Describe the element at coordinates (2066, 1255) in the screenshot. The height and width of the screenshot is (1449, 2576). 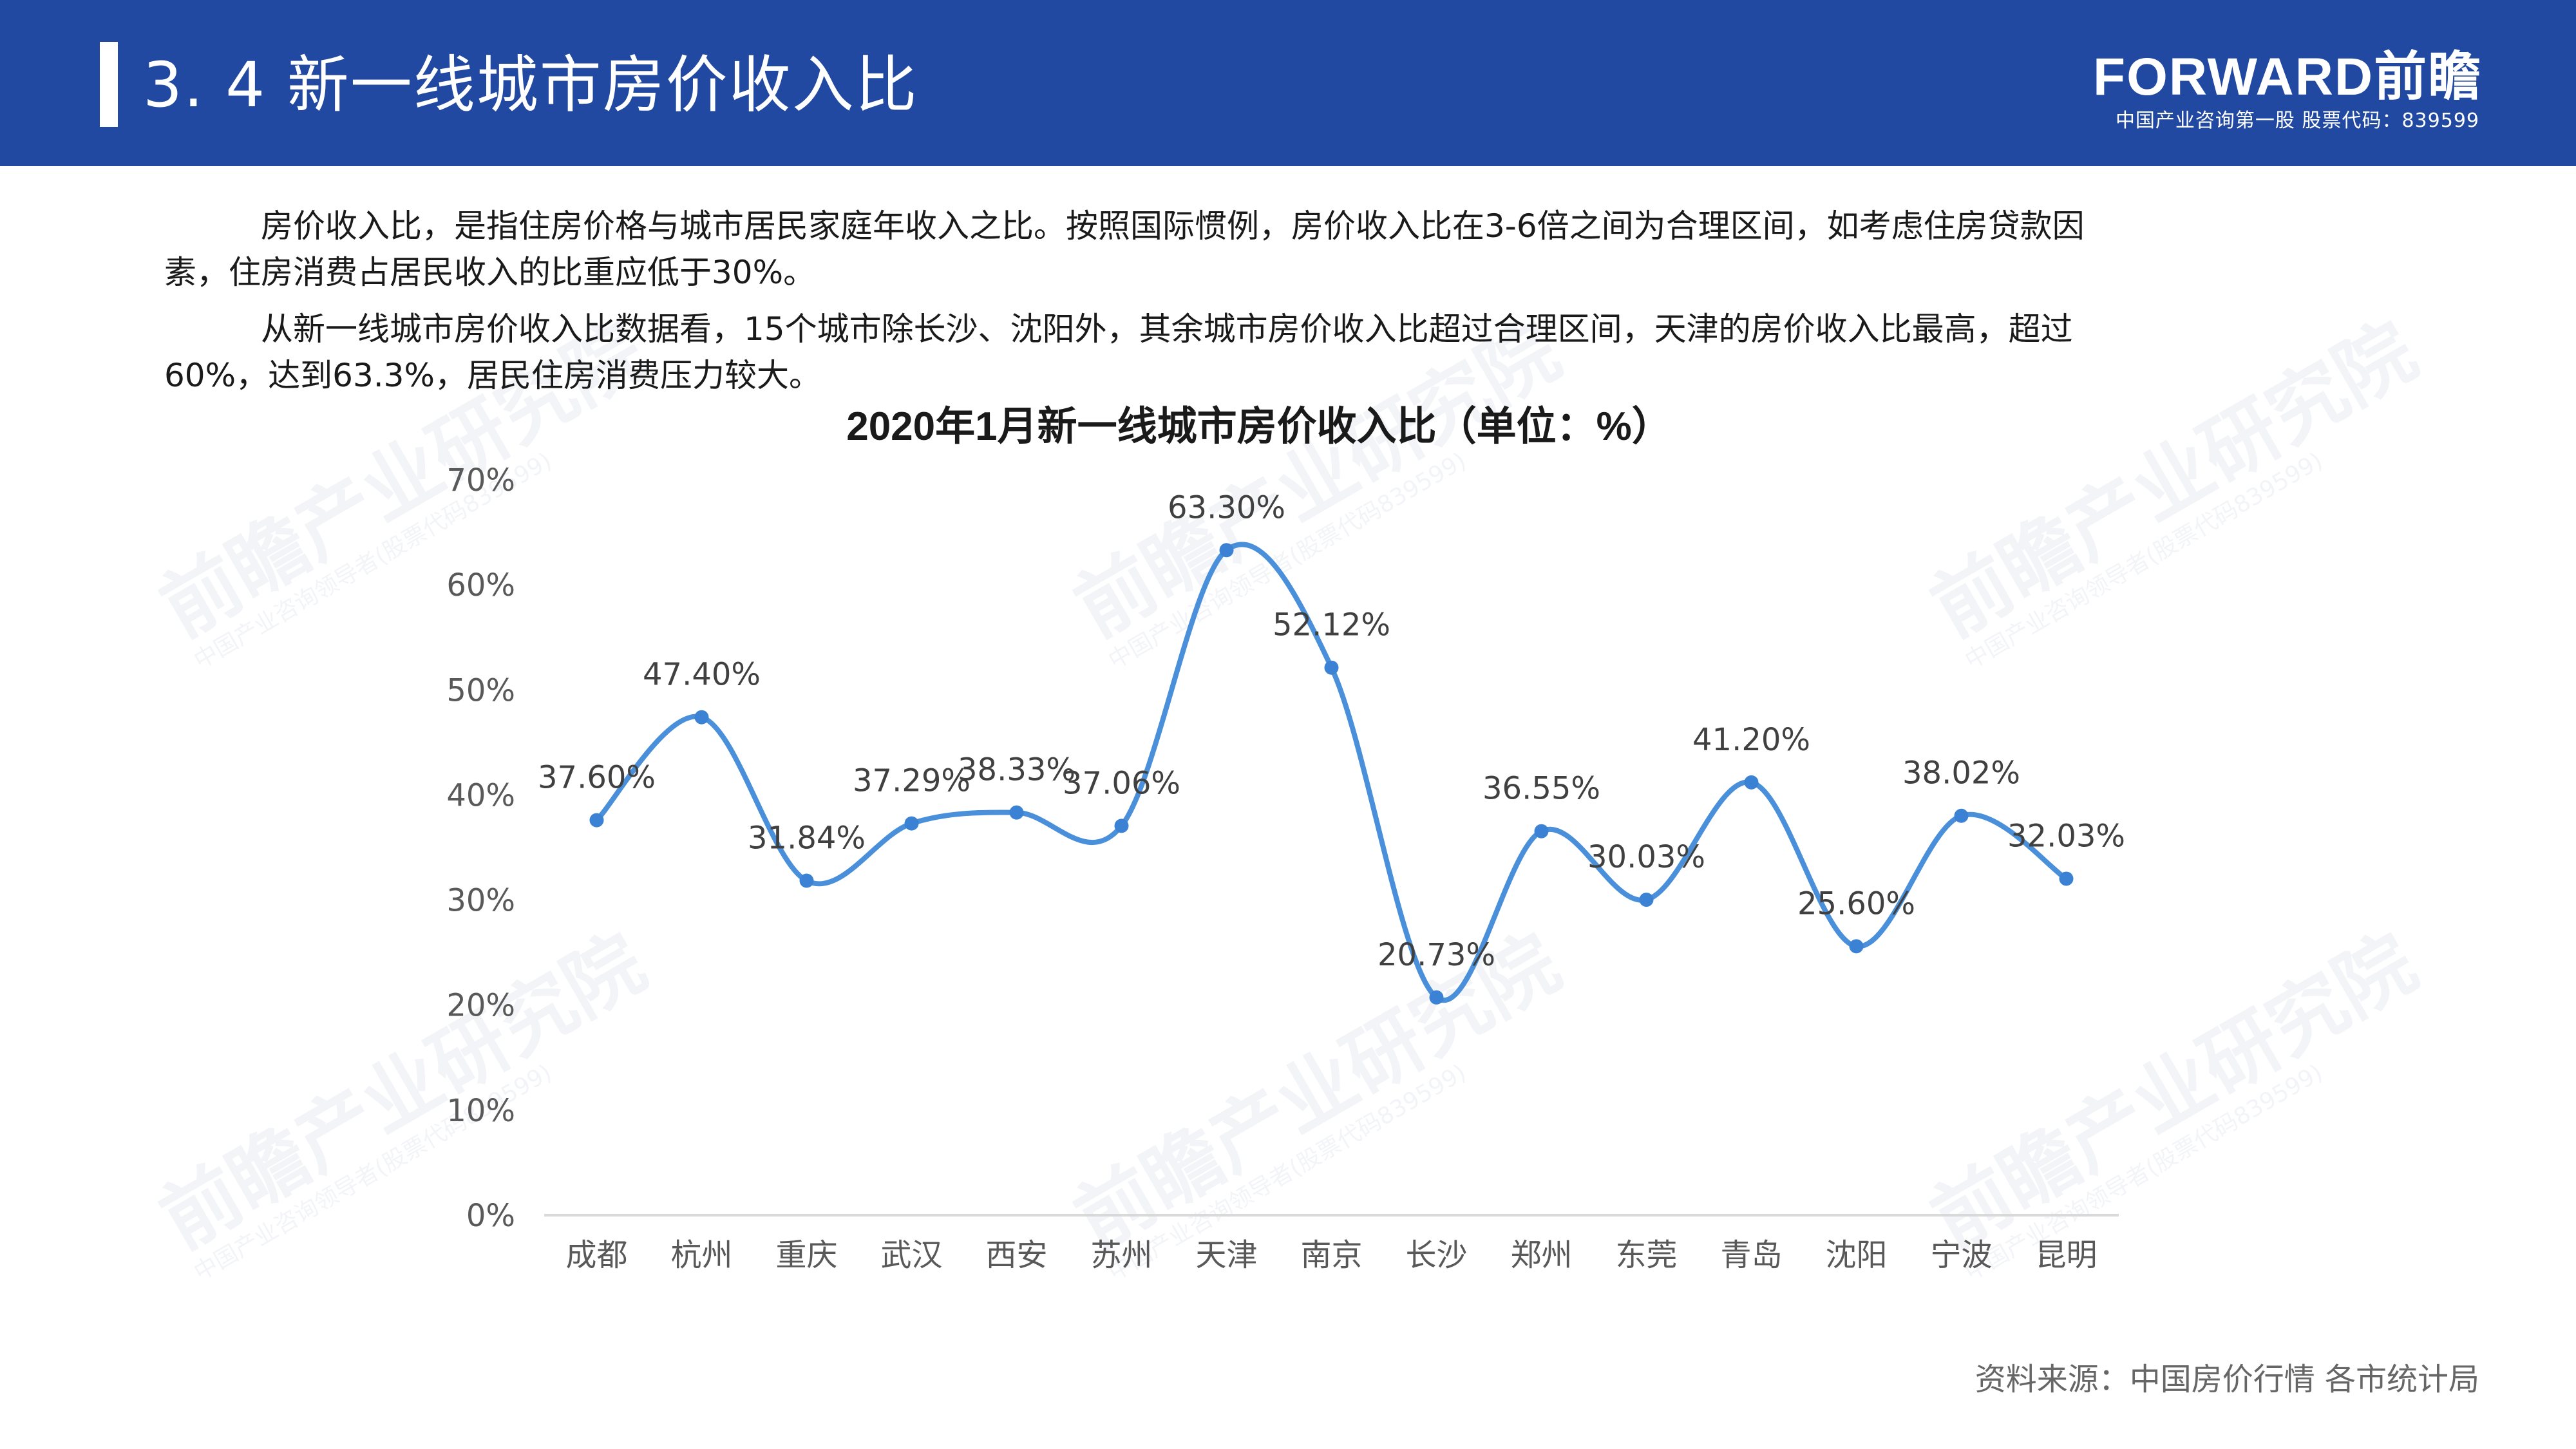
I see `x-tick-label: 昆明` at that location.